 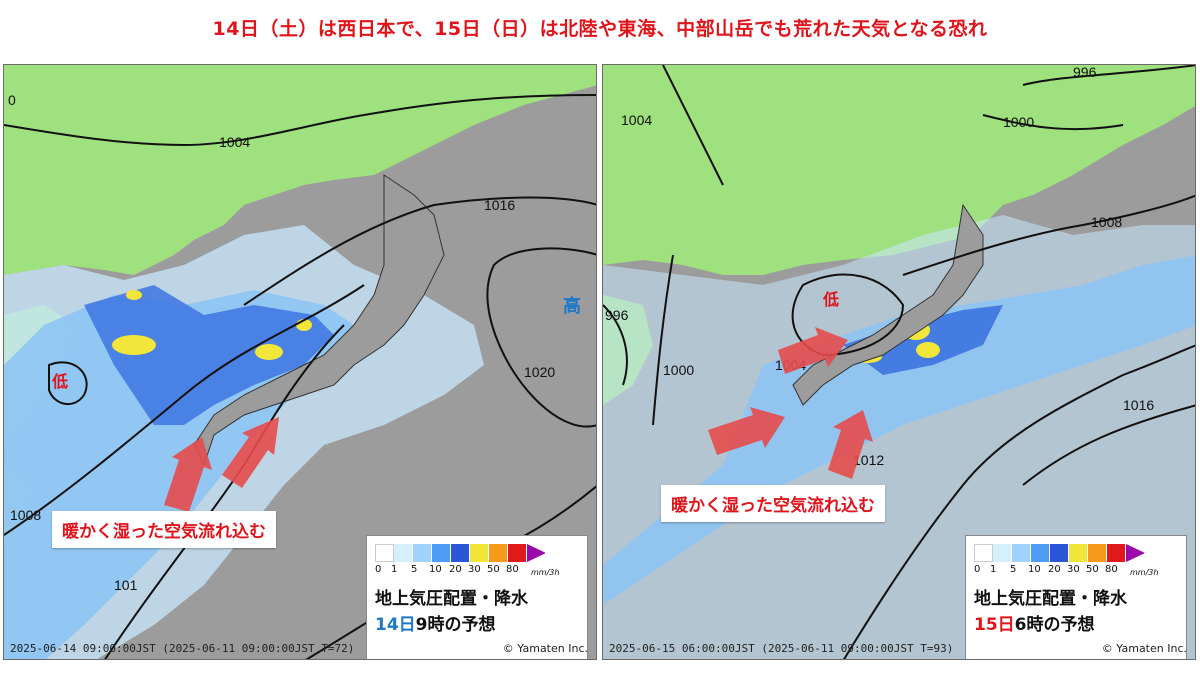 What do you see at coordinates (678, 370) in the screenshot?
I see `isobar-label-1000-left: 1000` at bounding box center [678, 370].